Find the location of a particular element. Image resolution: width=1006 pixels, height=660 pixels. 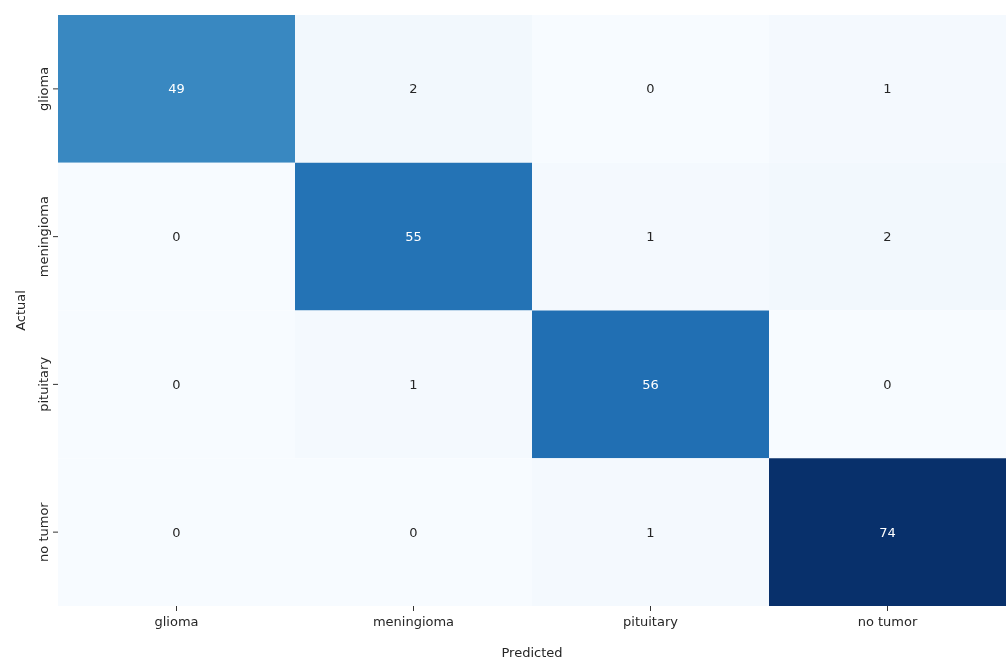

y-tick-label: no tumor is located at coordinates (43, 531).